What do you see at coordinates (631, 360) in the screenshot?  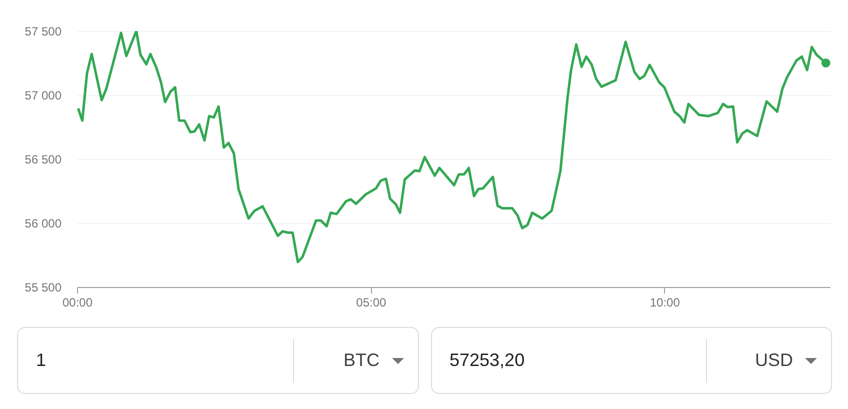 I see `converter-field: 57253,20 USD` at bounding box center [631, 360].